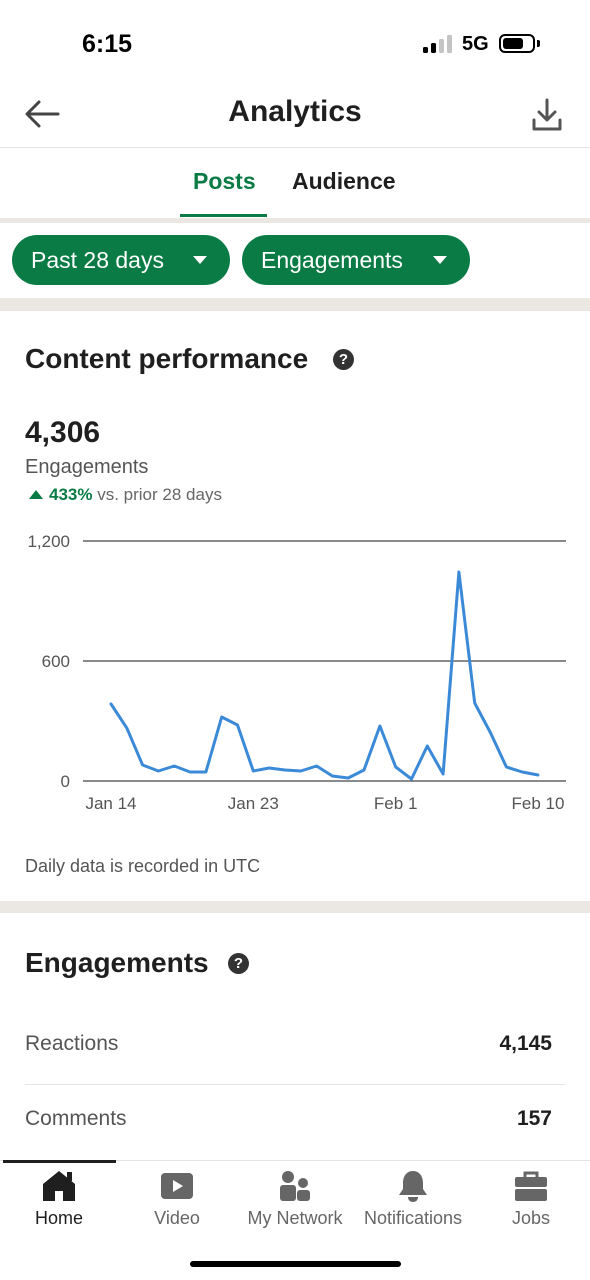 The width and height of the screenshot is (590, 1280). I want to click on row-divider, so click(295, 1084).